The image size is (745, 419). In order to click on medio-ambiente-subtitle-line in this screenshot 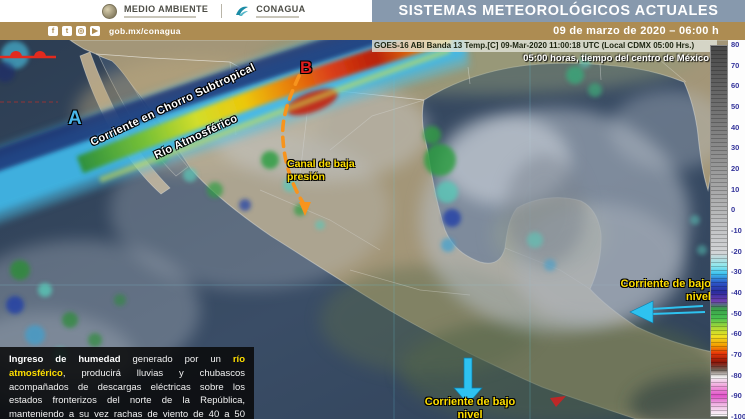, I will do `click(160, 16)`.